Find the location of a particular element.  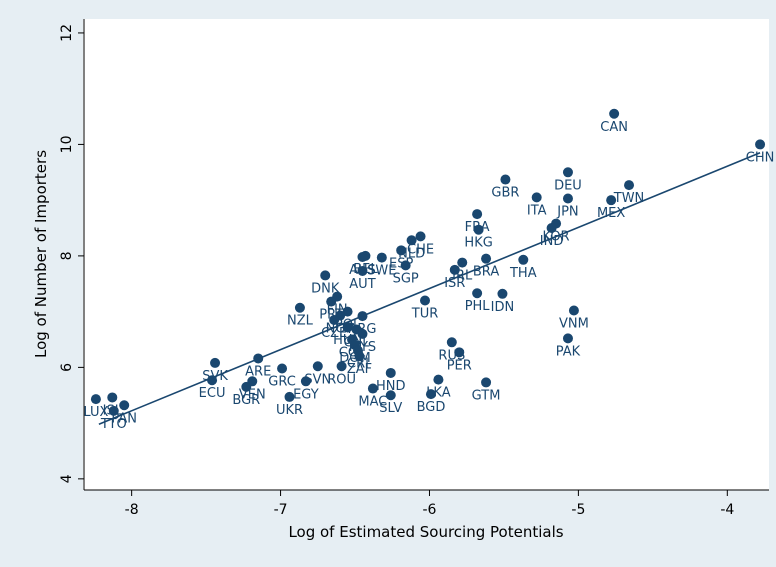

data-point-tur is located at coordinates (425, 300).